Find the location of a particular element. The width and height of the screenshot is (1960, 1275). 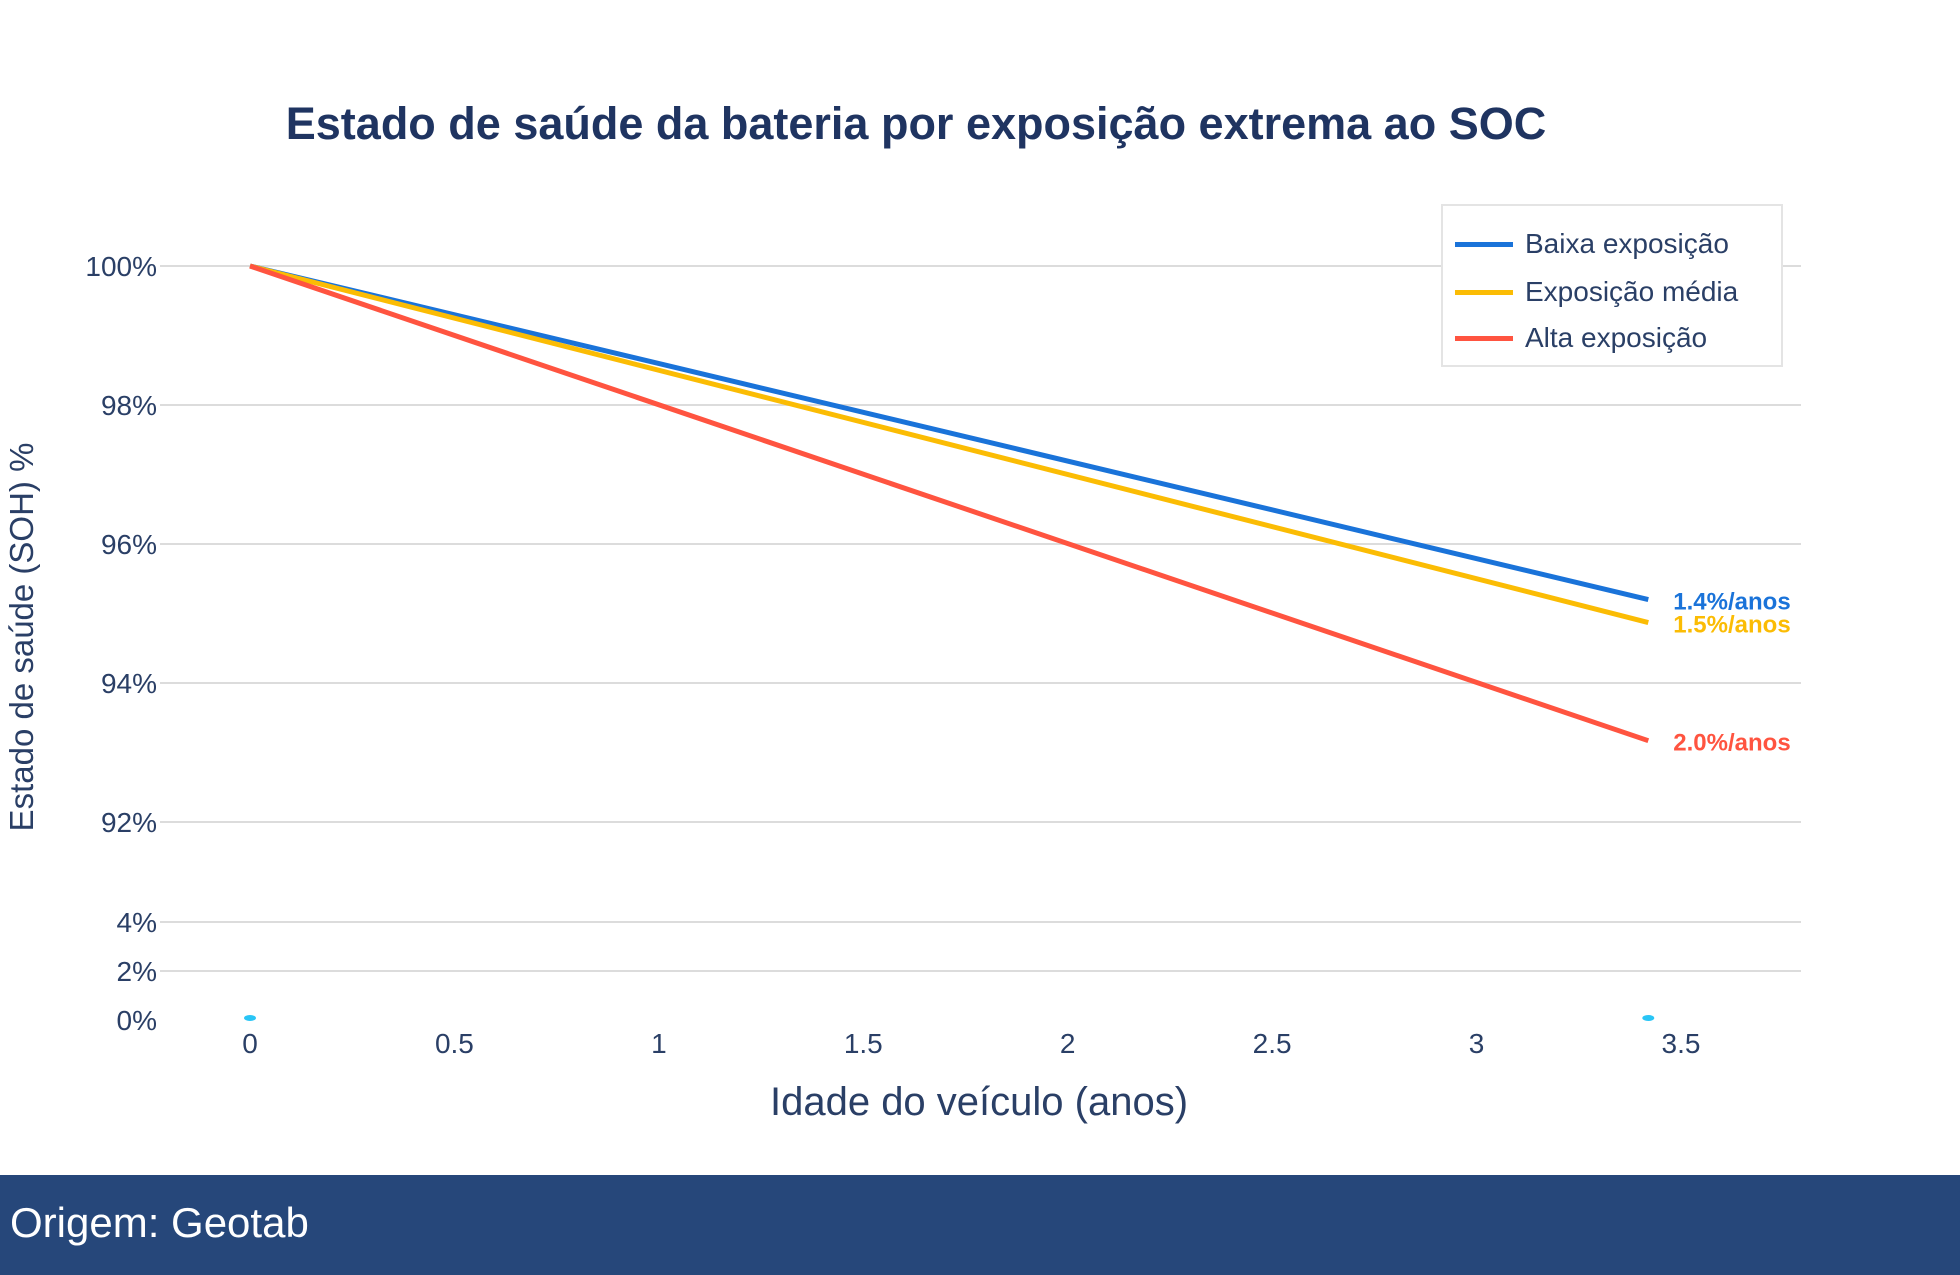

x-tick-label: 2.5 is located at coordinates (1272, 1043).